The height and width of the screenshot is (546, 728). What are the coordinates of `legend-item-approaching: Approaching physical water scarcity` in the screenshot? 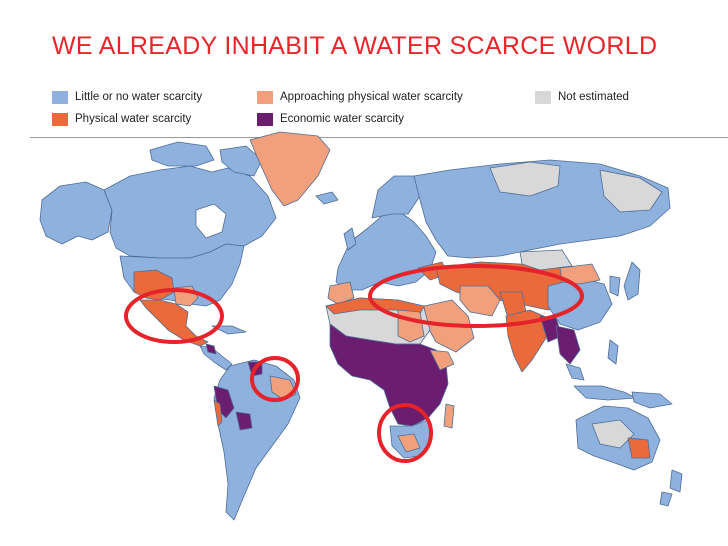 It's located at (360, 97).